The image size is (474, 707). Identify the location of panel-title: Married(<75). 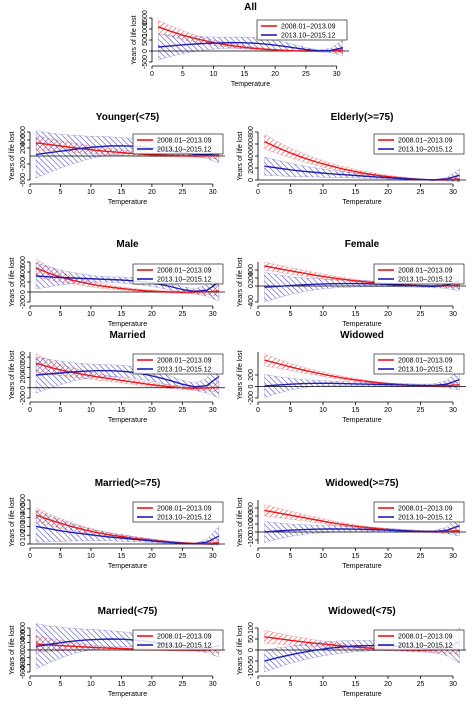
(128, 611).